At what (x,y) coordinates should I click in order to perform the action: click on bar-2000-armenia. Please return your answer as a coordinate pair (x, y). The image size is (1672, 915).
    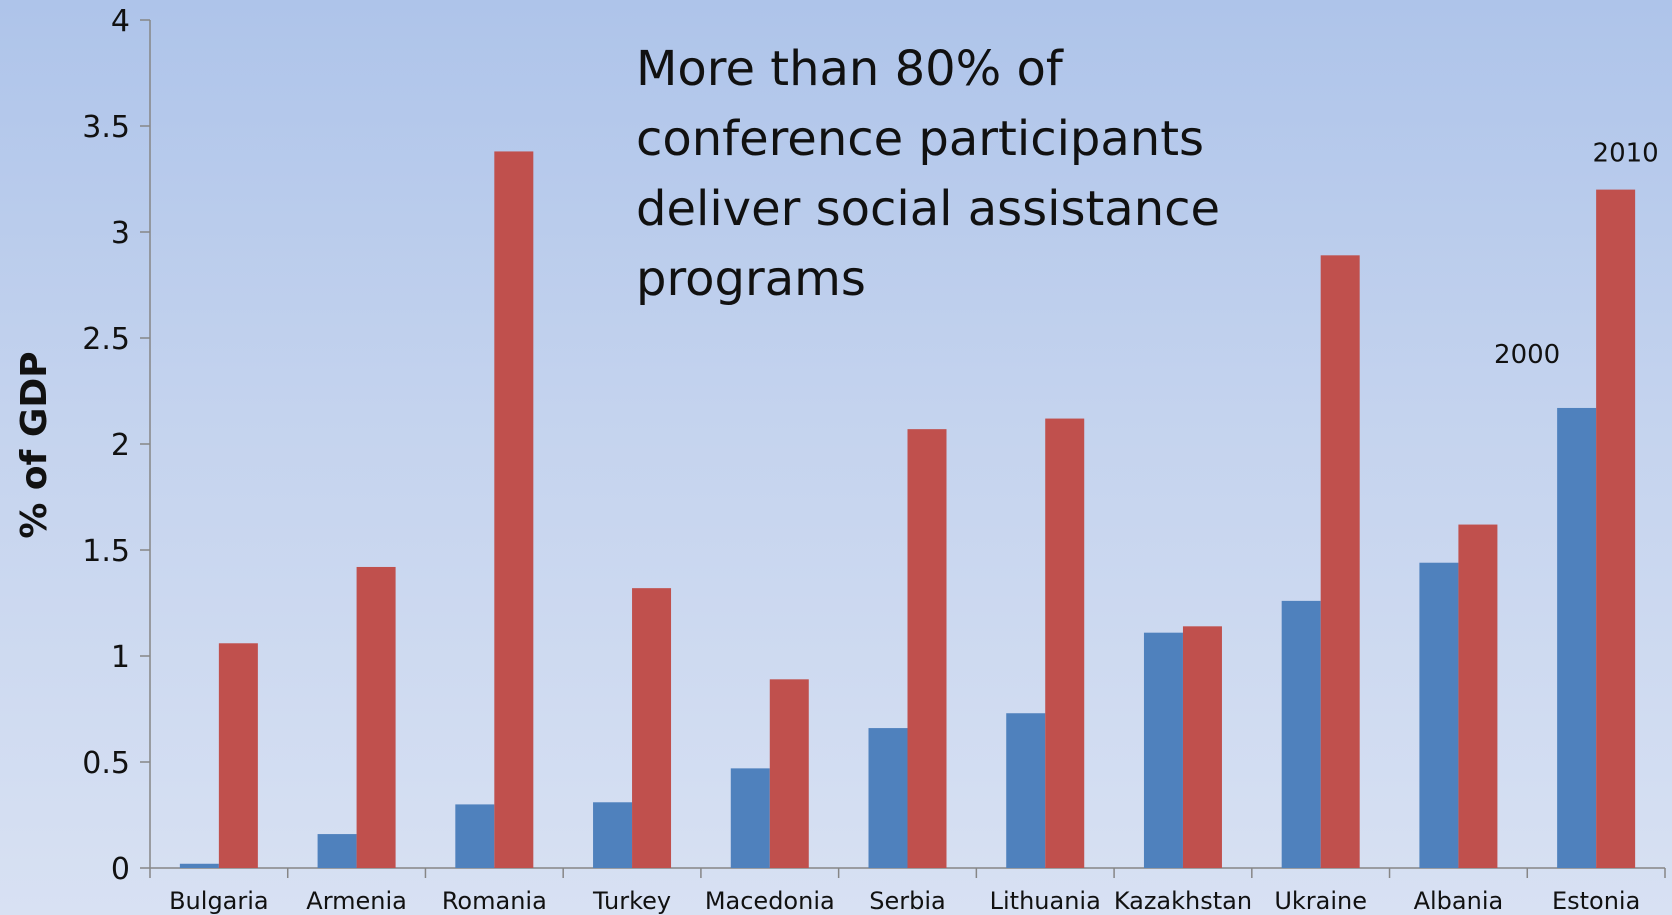
    Looking at the image, I should click on (337, 851).